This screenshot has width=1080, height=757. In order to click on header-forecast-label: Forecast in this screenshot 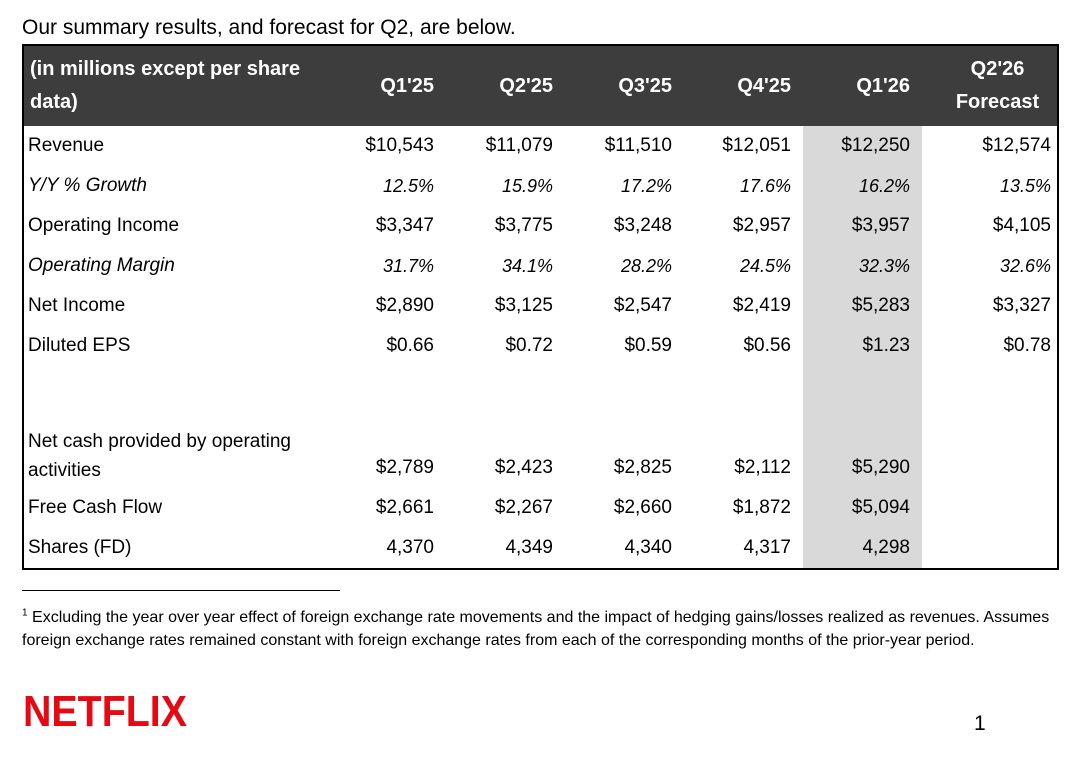, I will do `click(997, 102)`.